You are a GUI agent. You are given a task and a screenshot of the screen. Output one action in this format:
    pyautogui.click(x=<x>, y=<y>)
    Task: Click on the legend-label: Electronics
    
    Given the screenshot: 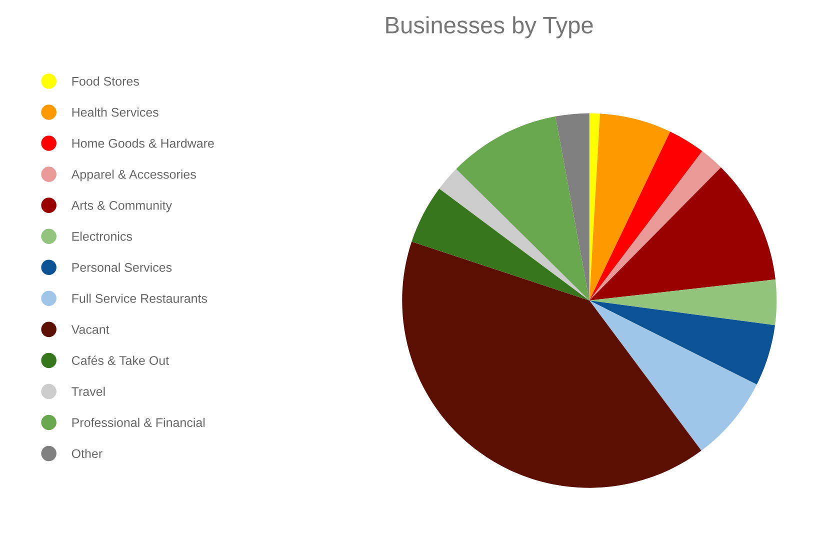 What is the action you would take?
    pyautogui.click(x=102, y=236)
    